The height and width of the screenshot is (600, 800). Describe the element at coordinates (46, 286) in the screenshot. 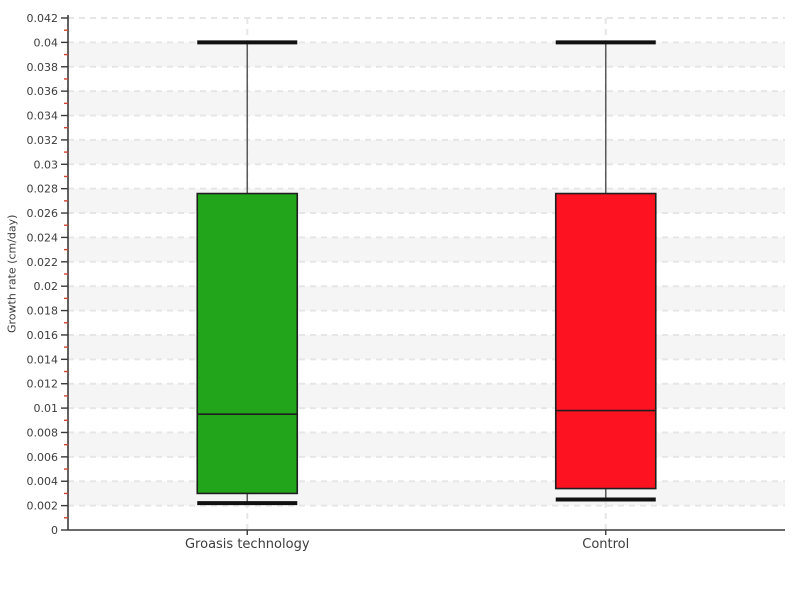

I see `y-tick-label: 0.02` at that location.